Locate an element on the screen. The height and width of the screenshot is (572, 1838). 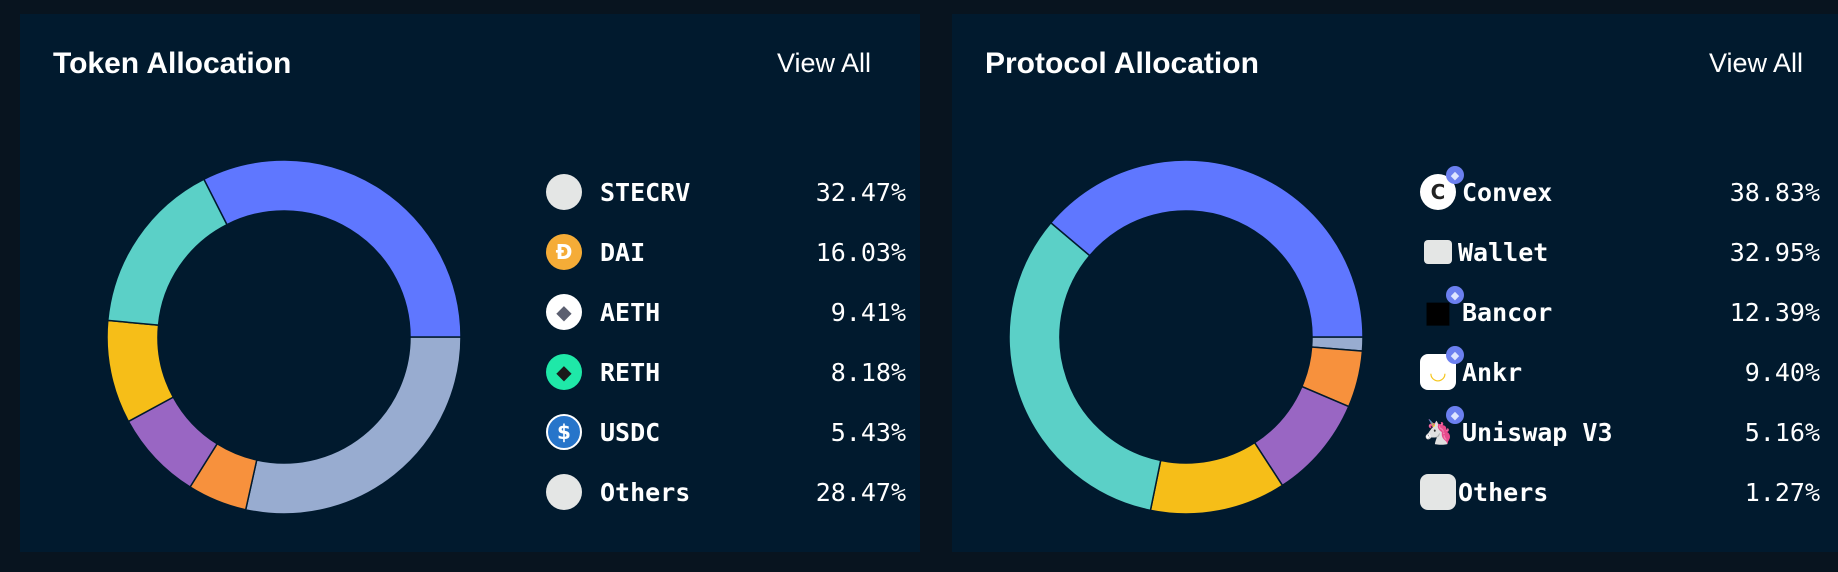
token-name: STECRV is located at coordinates (645, 192).